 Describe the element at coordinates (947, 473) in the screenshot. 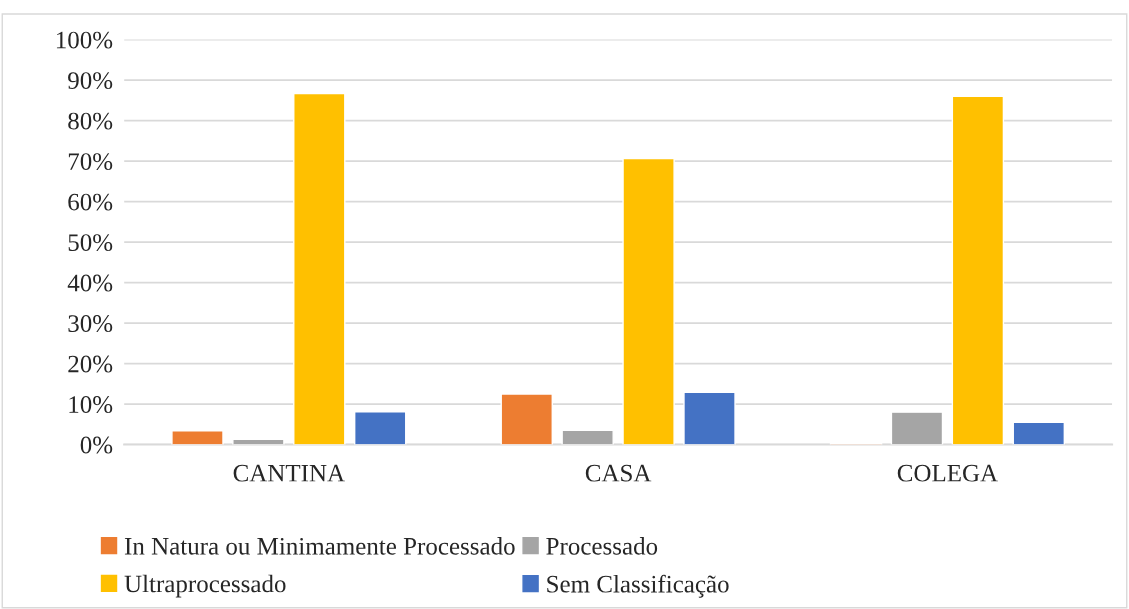

I see `x-tick-label: COLEGA` at that location.